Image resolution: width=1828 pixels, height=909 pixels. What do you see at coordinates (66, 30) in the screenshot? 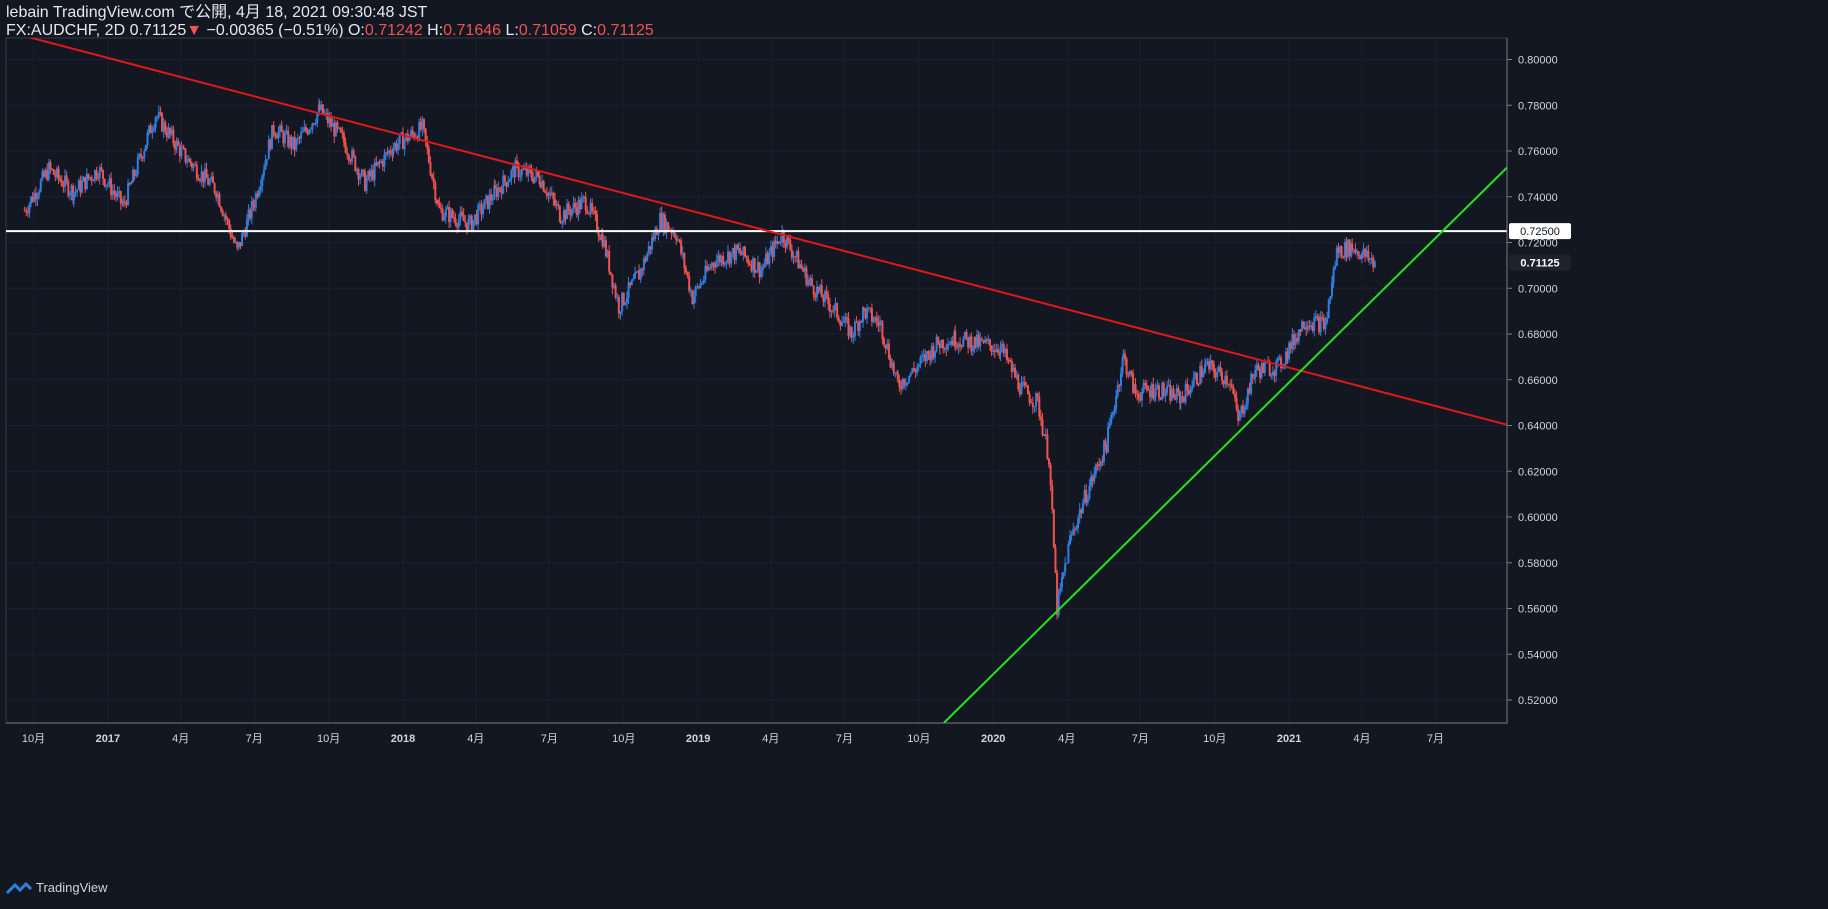
I see `symbol-label: FX:AUDCHF, 2D` at bounding box center [66, 30].